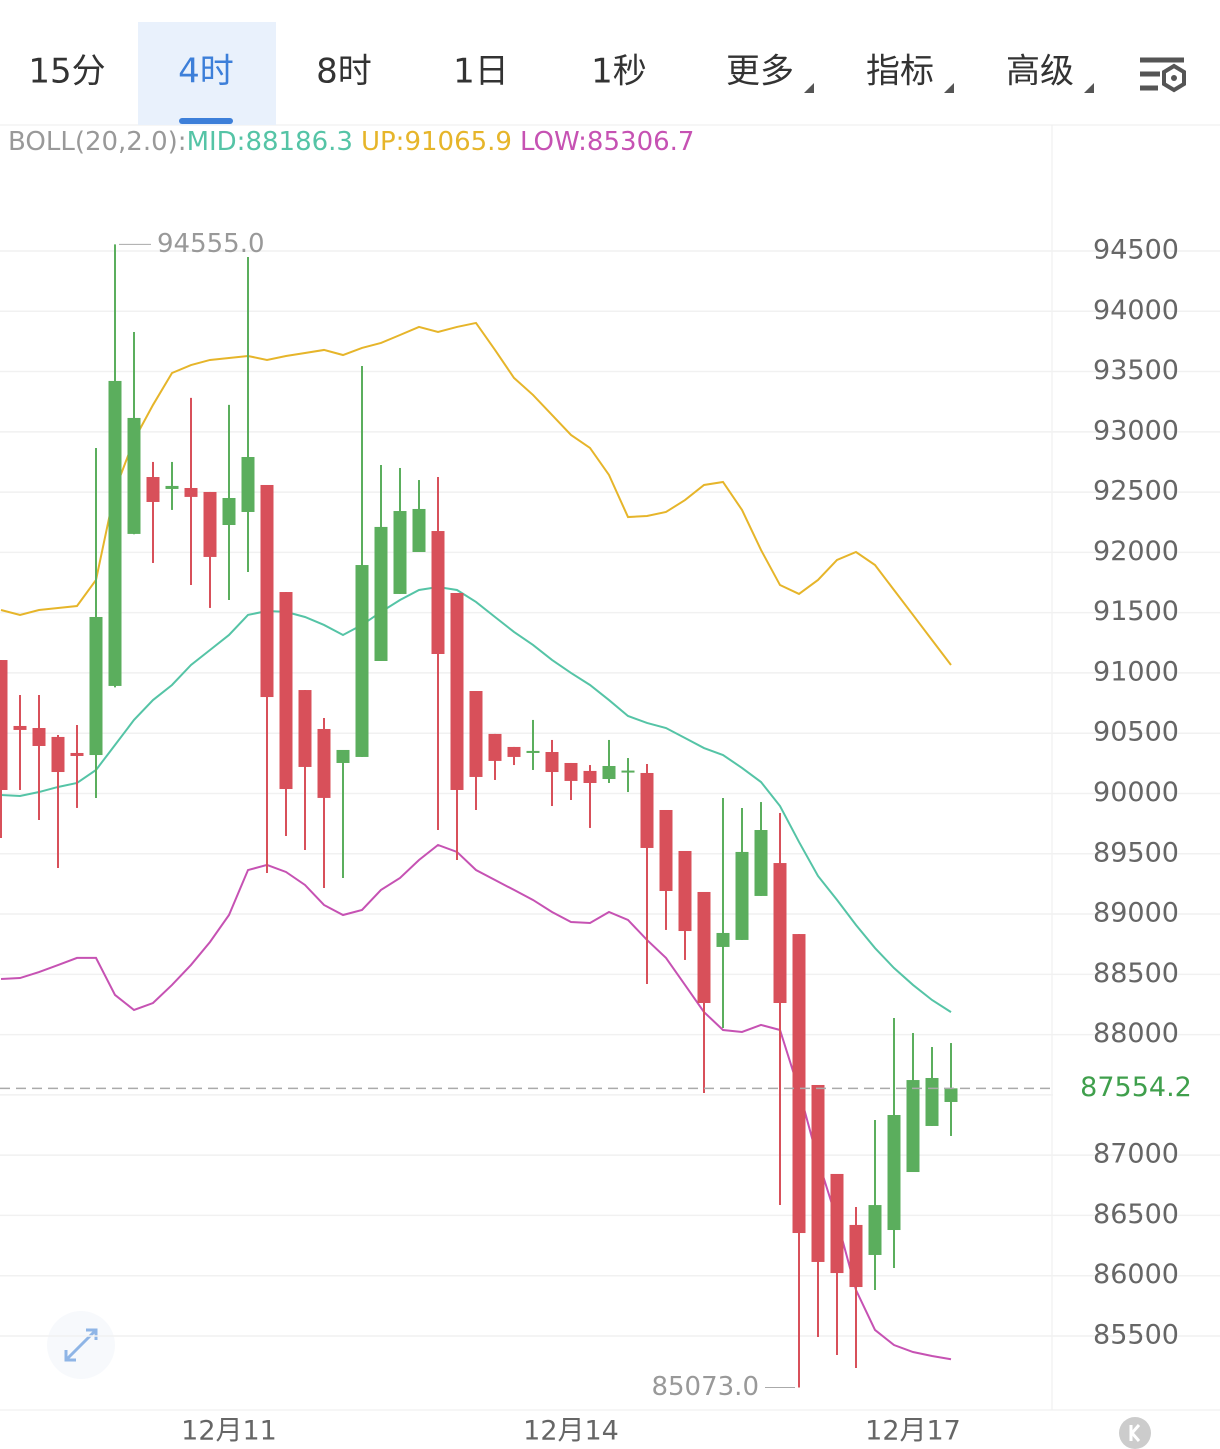 The height and width of the screenshot is (1449, 1220). I want to click on indicator-name: BOLL(20,2.0):, so click(97, 142).